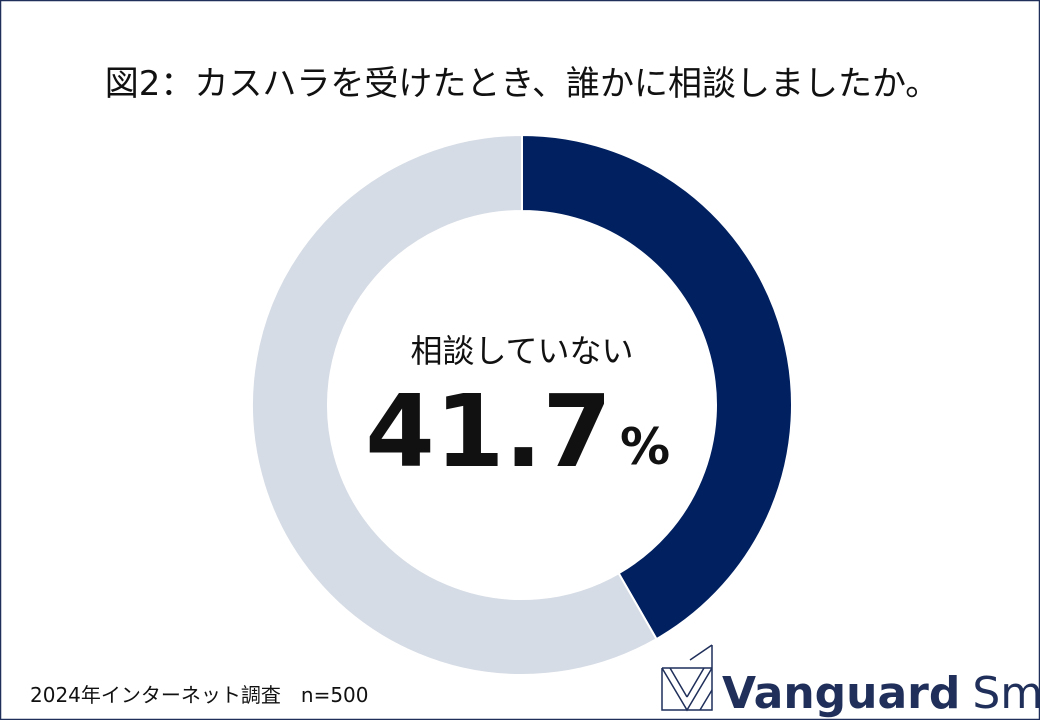 The image size is (1040, 720). I want to click on center-label: 相談していない, so click(521, 351).